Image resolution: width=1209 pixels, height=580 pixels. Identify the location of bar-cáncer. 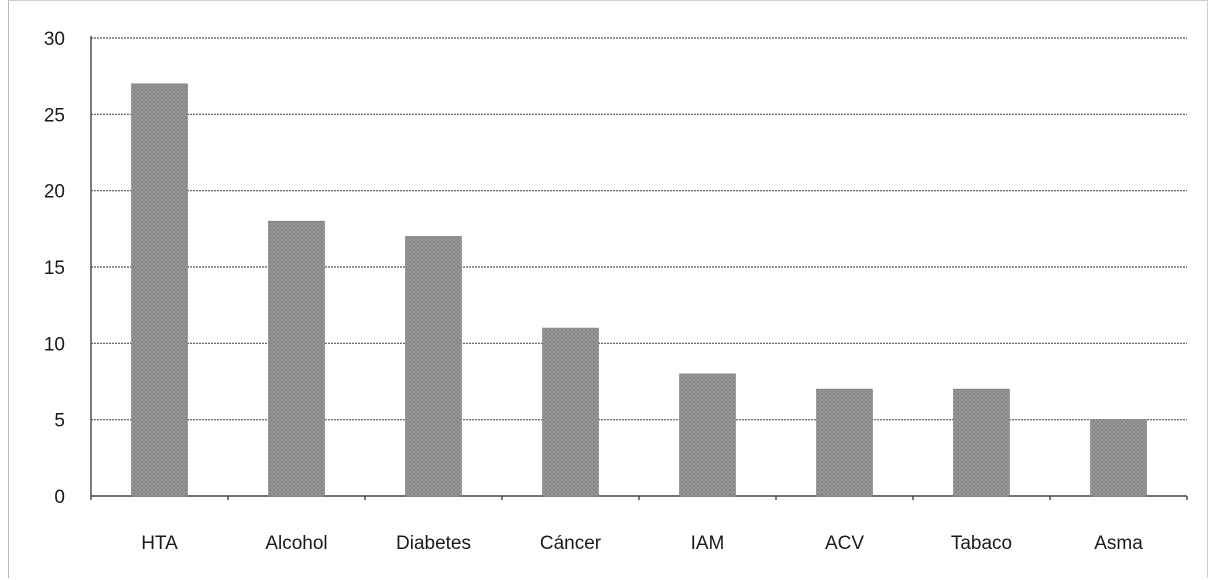
(570, 412).